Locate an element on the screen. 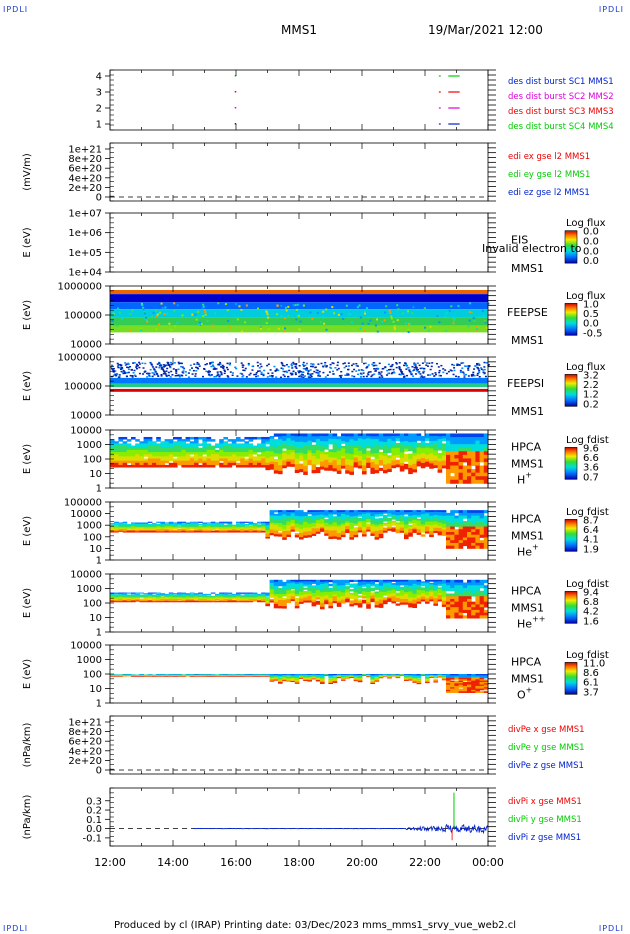 The image size is (630, 934). heatmap-hpca_h is located at coordinates (299, 458).